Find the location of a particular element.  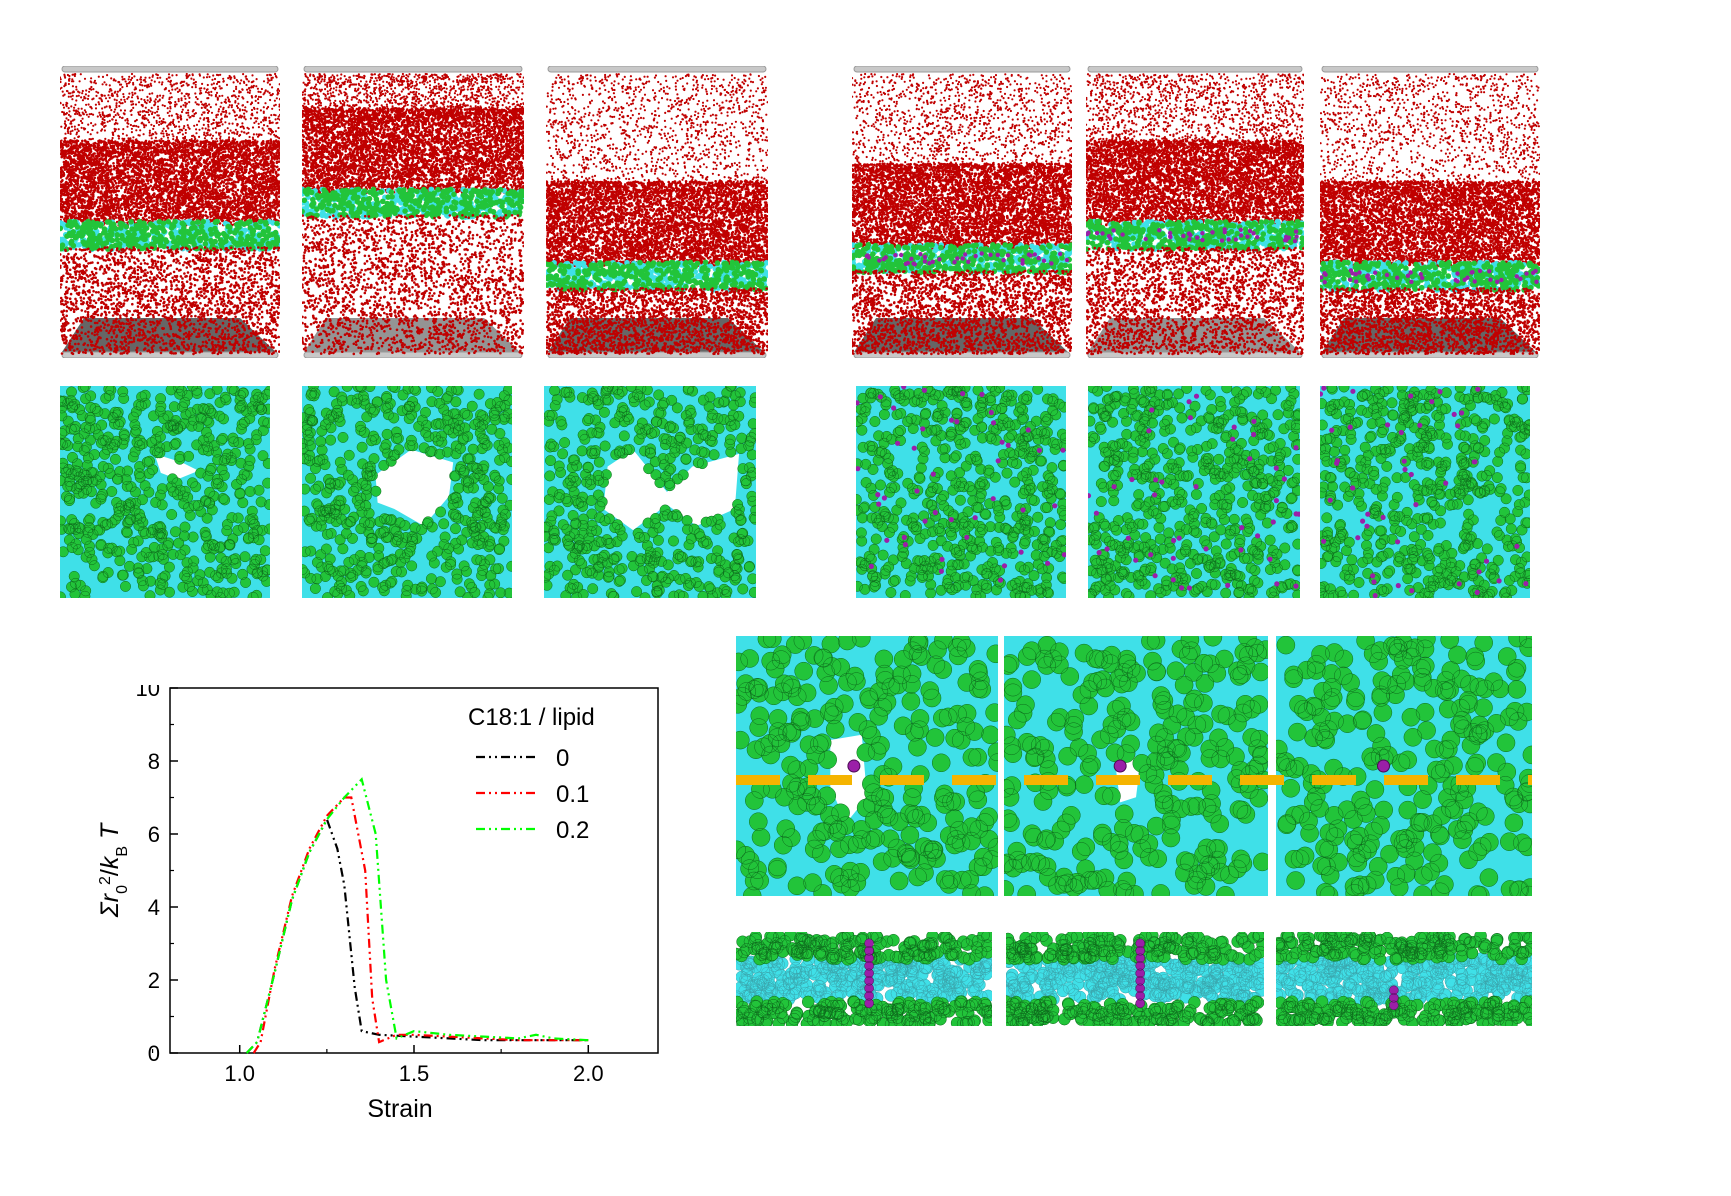

slice-view-a is located at coordinates (864, 979).